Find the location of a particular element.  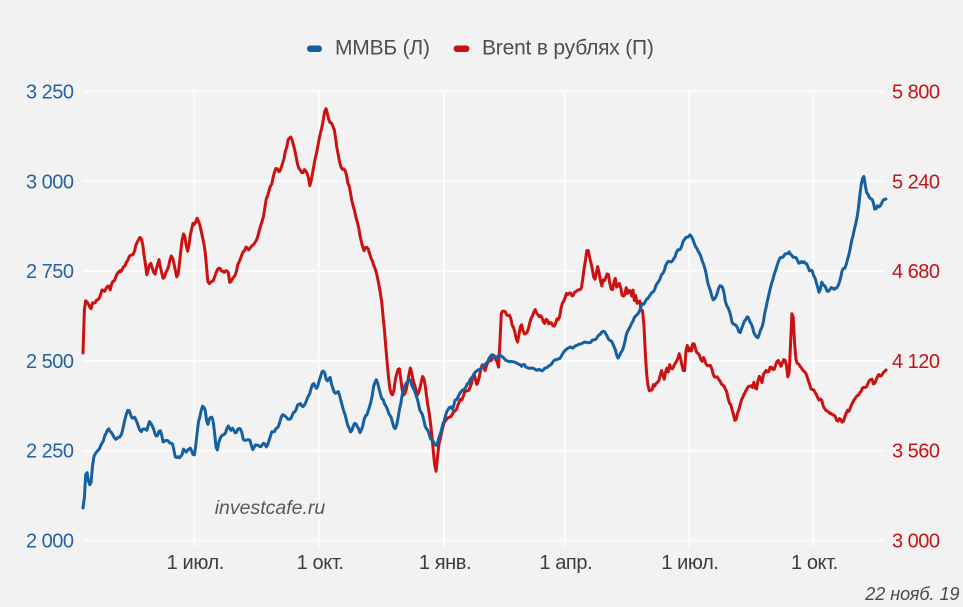

svg-text: 3 250 is located at coordinates (50, 93).